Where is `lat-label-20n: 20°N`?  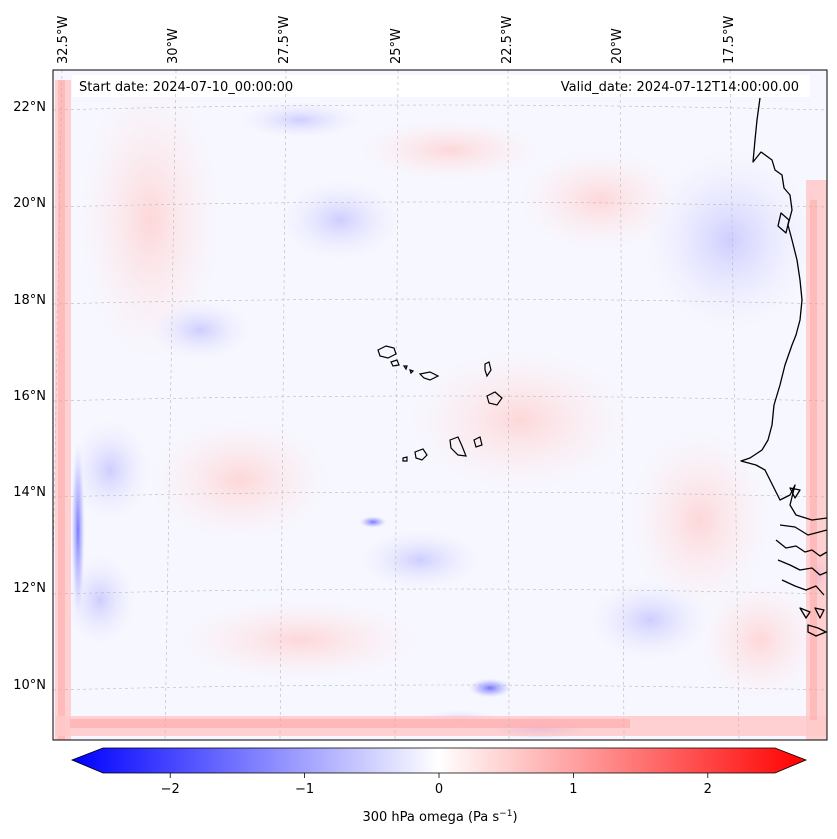 lat-label-20n: 20°N is located at coordinates (29, 203).